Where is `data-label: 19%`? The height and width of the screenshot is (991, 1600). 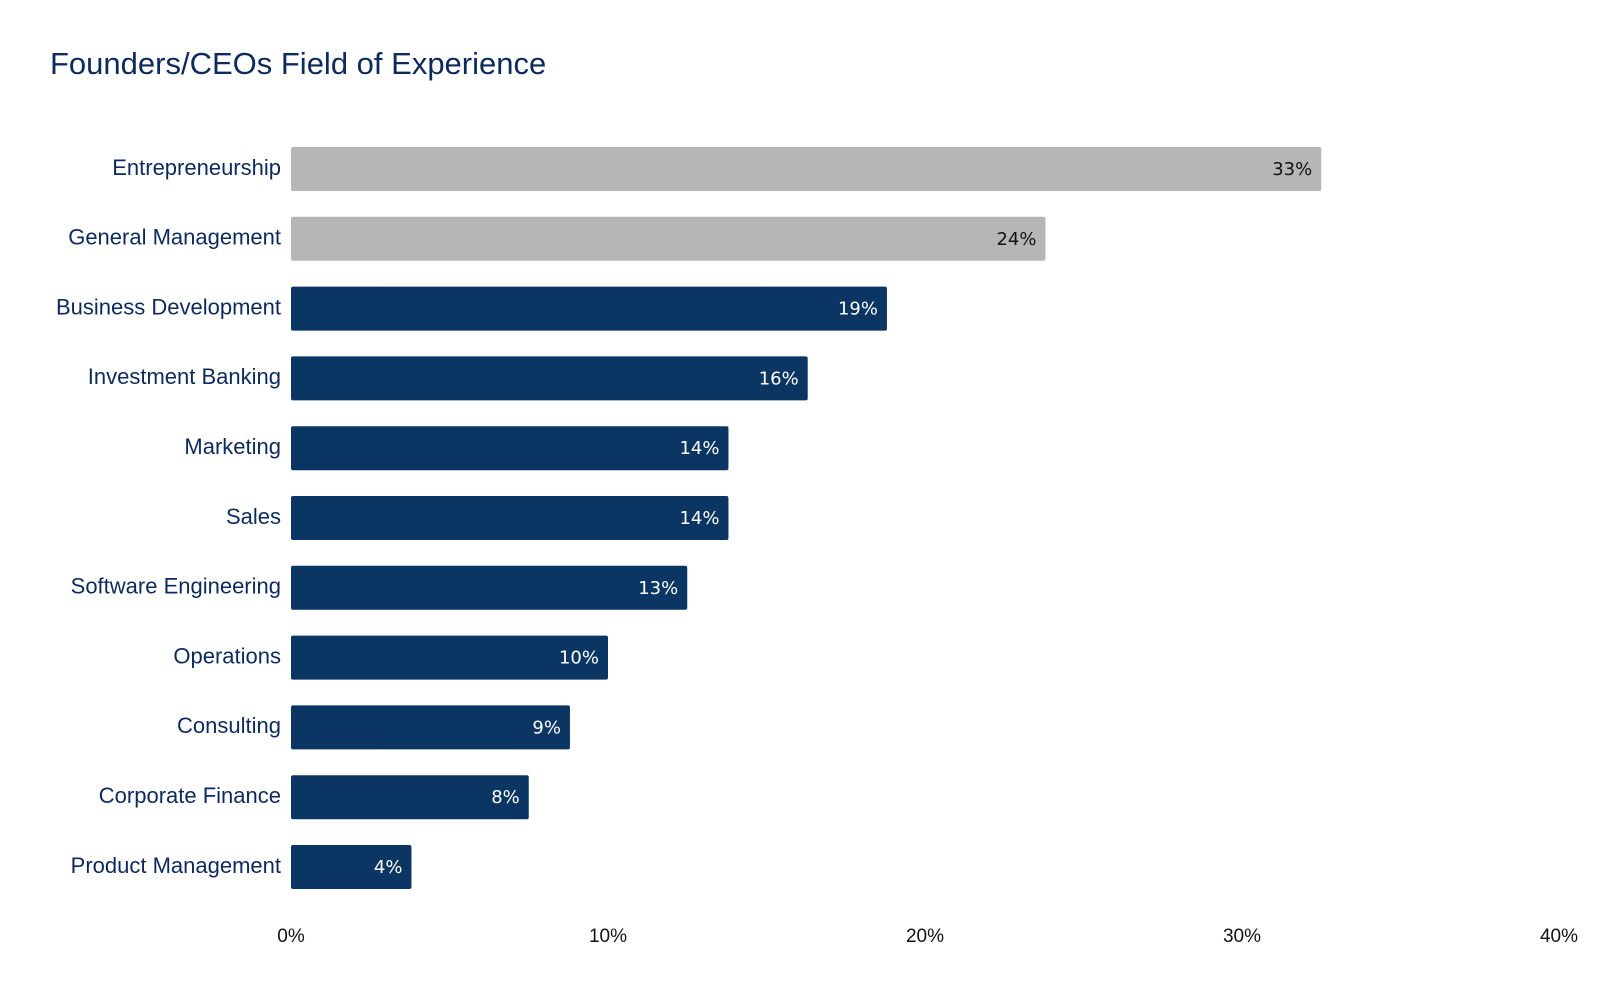 data-label: 19% is located at coordinates (858, 309).